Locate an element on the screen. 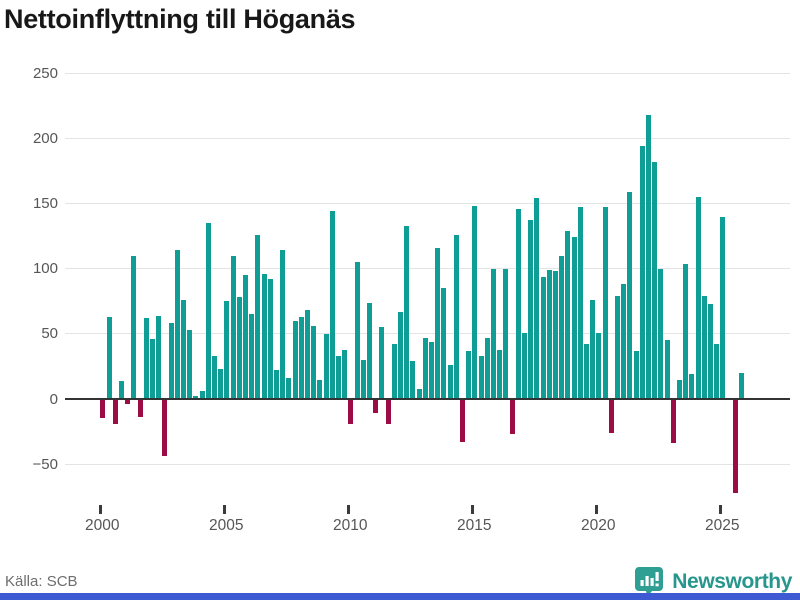 This screenshot has height=600, width=800. bar-2000Q1 is located at coordinates (103, 409).